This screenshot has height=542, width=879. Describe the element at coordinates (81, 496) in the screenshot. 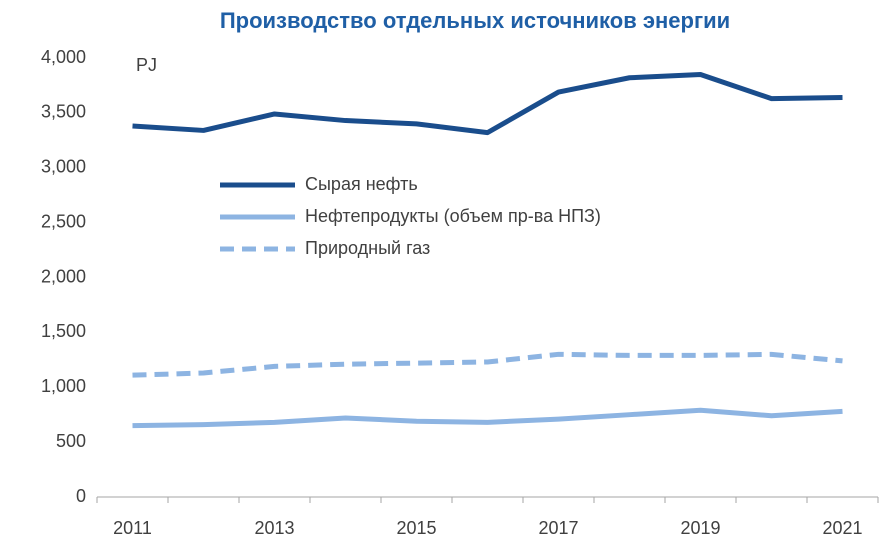

I see `y-tick-label: 0` at that location.